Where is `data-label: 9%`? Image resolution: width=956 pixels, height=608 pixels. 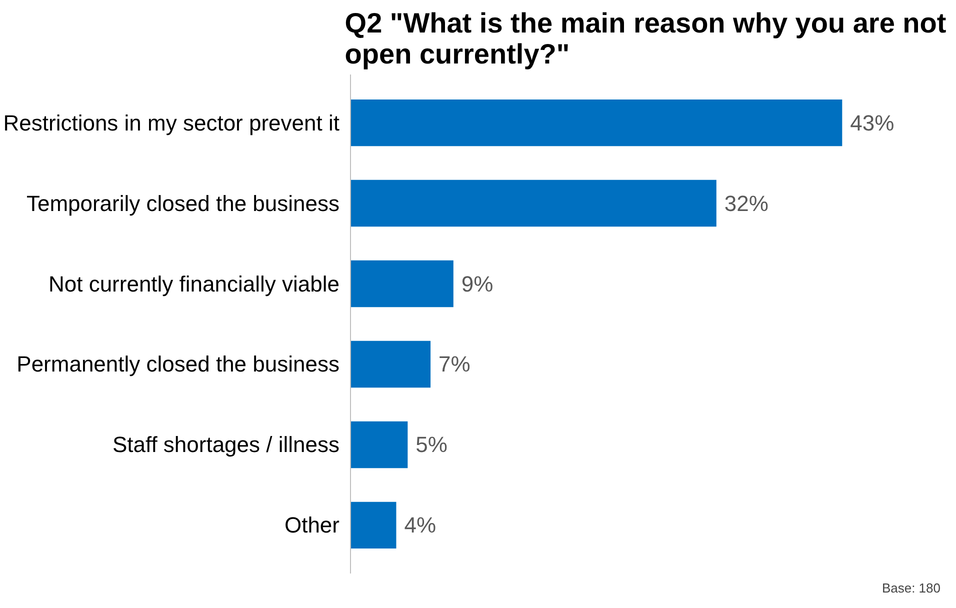
data-label: 9% is located at coordinates (477, 283).